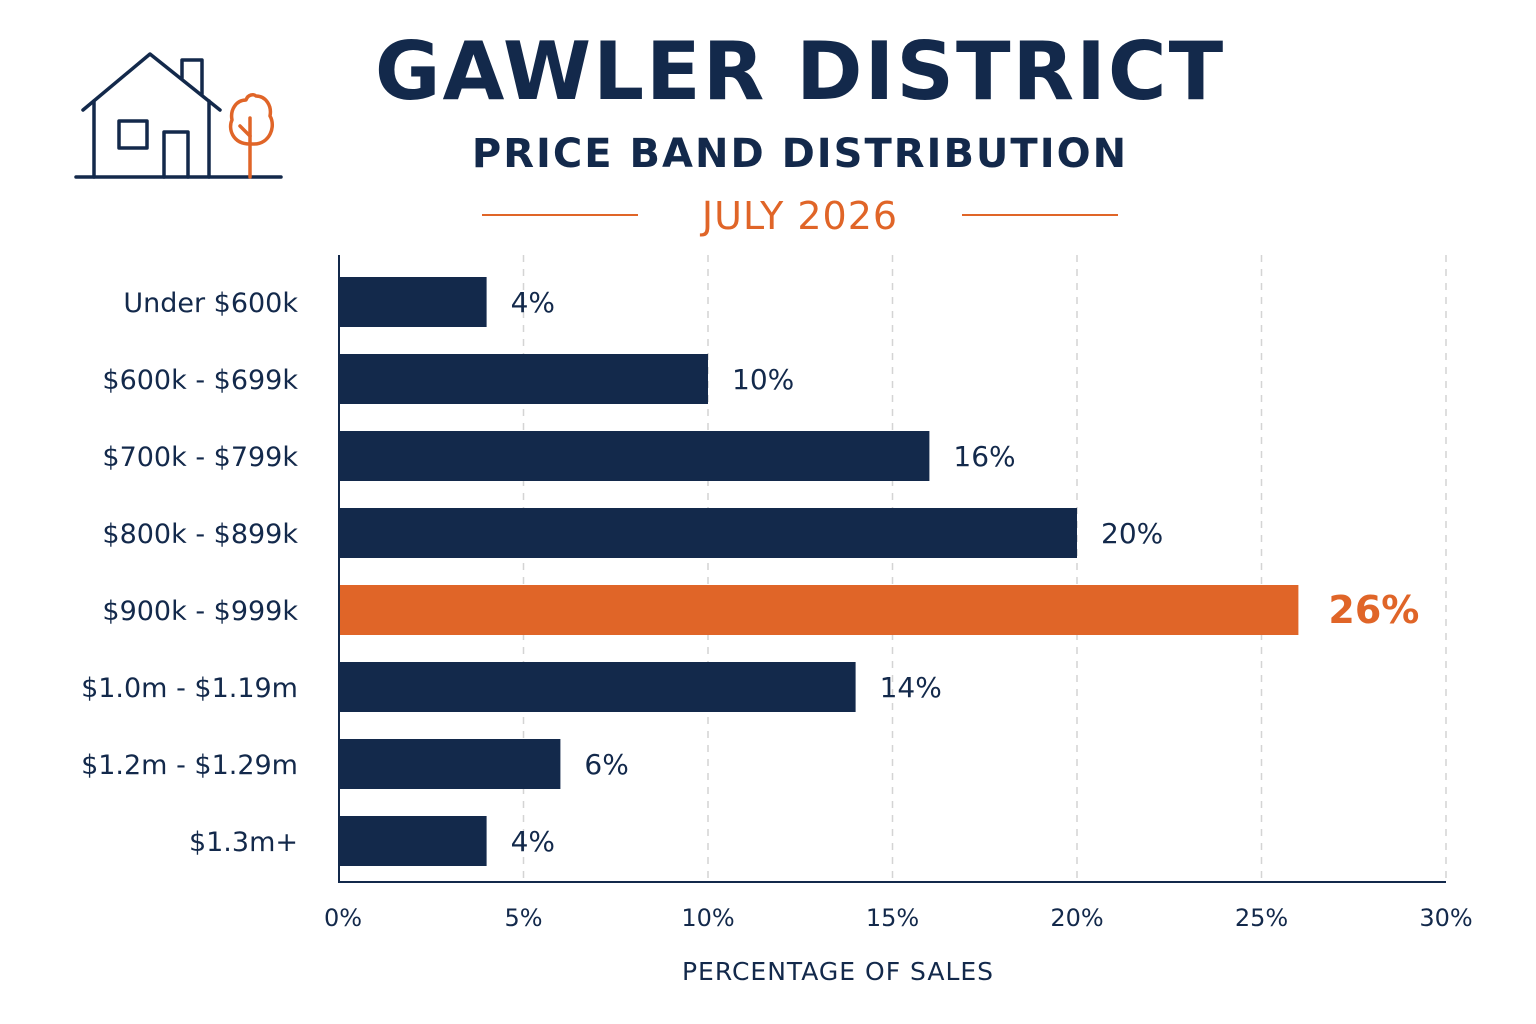 The image size is (1536, 1024). What do you see at coordinates (1373, 610) in the screenshot?
I see `value-label: 26%` at bounding box center [1373, 610].